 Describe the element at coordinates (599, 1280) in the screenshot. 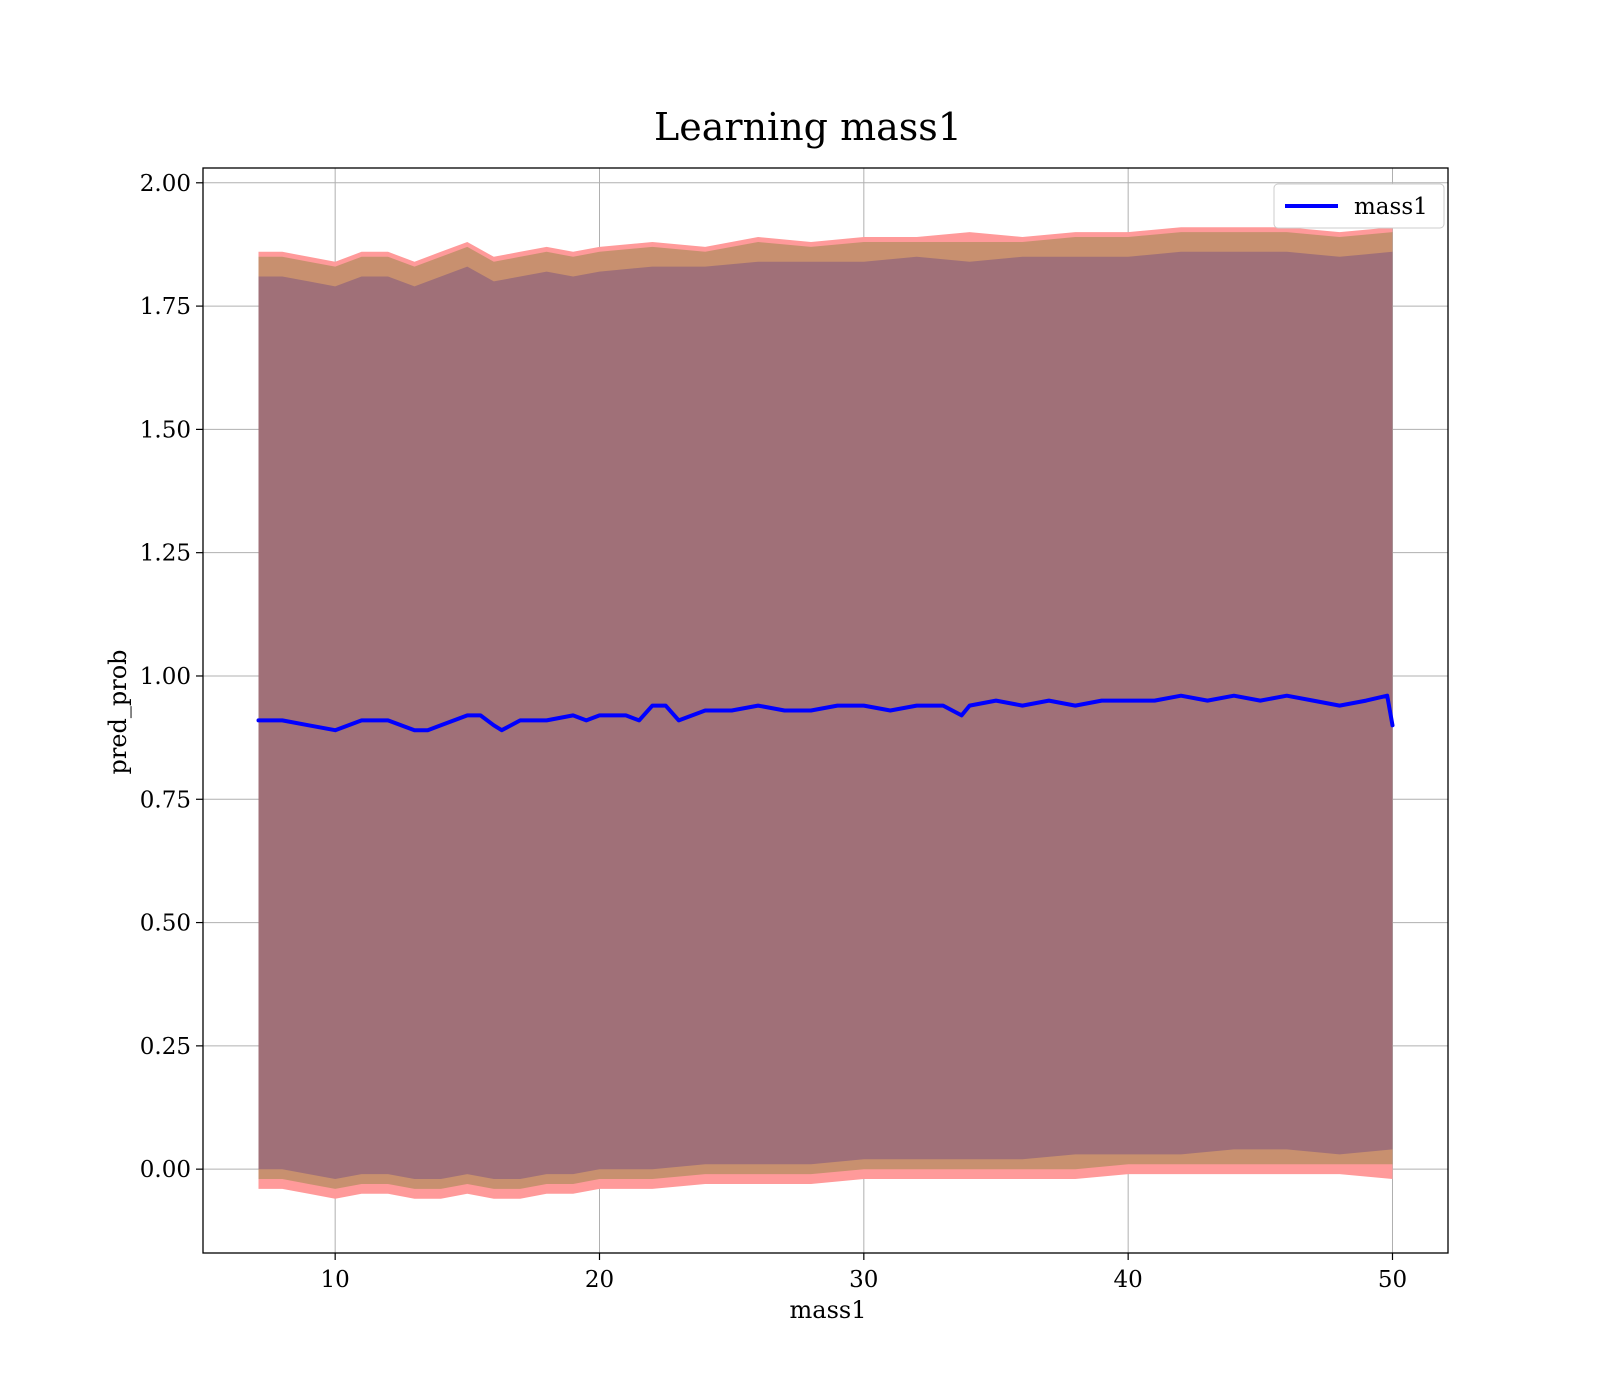

I see `x-tick-label: 20` at that location.